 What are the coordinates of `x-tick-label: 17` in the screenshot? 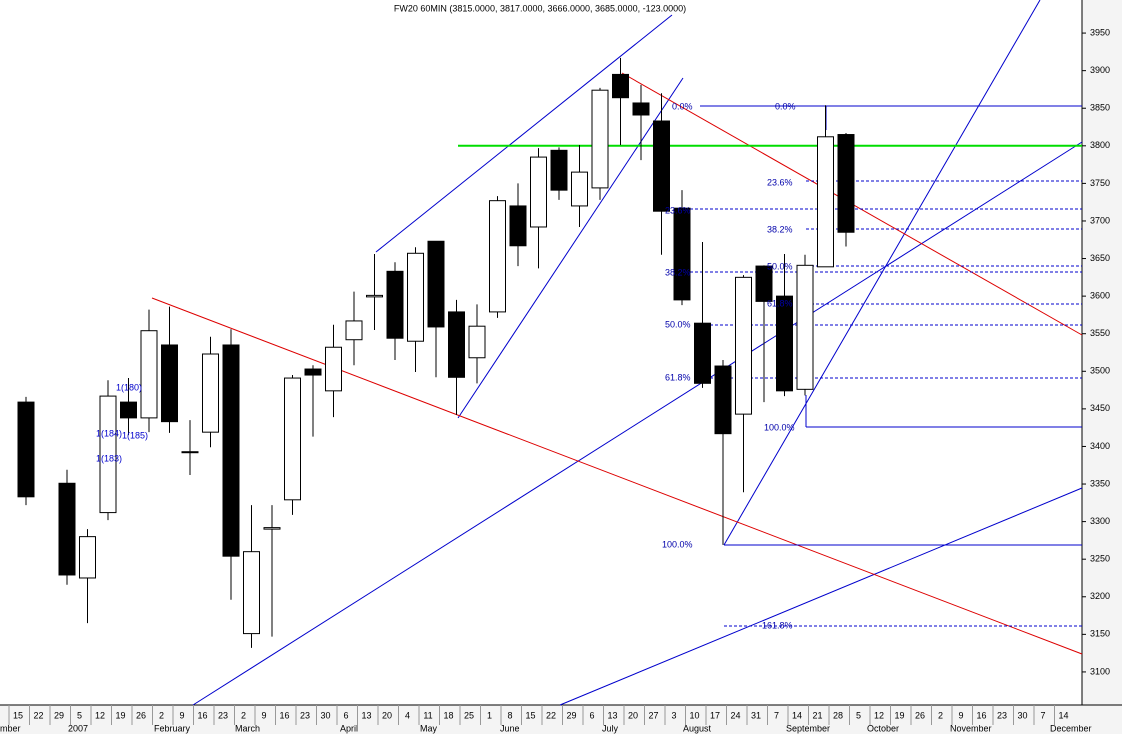 It's located at (715, 715).